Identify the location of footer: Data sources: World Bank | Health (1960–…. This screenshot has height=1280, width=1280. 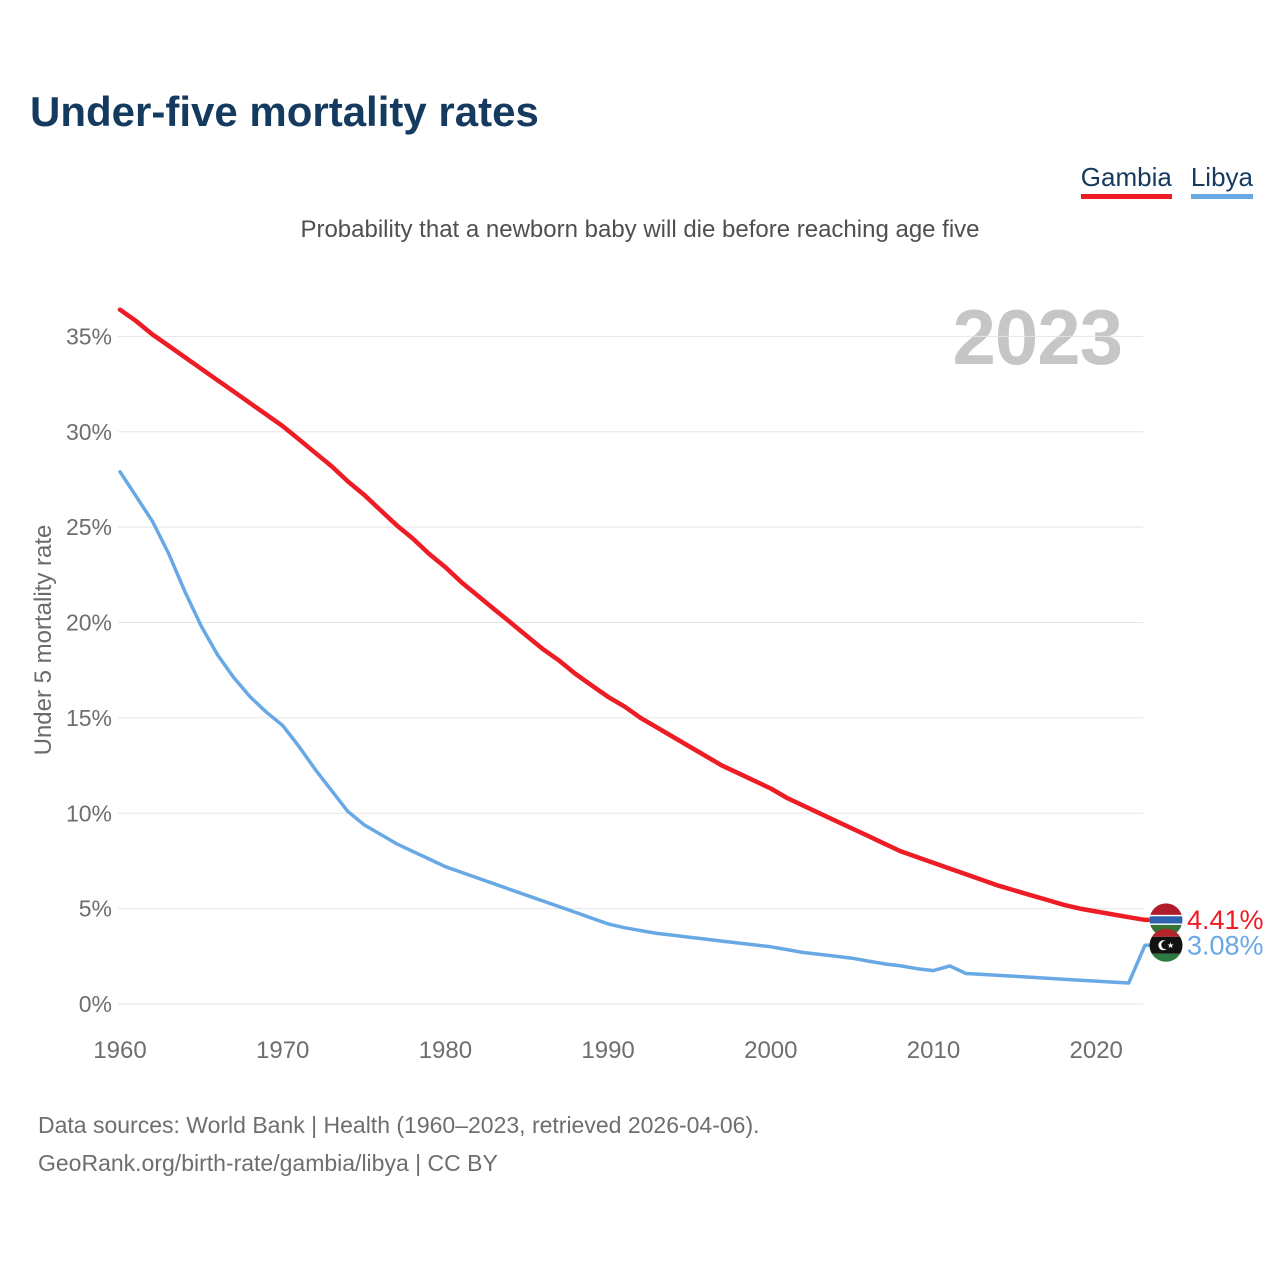
(399, 1144).